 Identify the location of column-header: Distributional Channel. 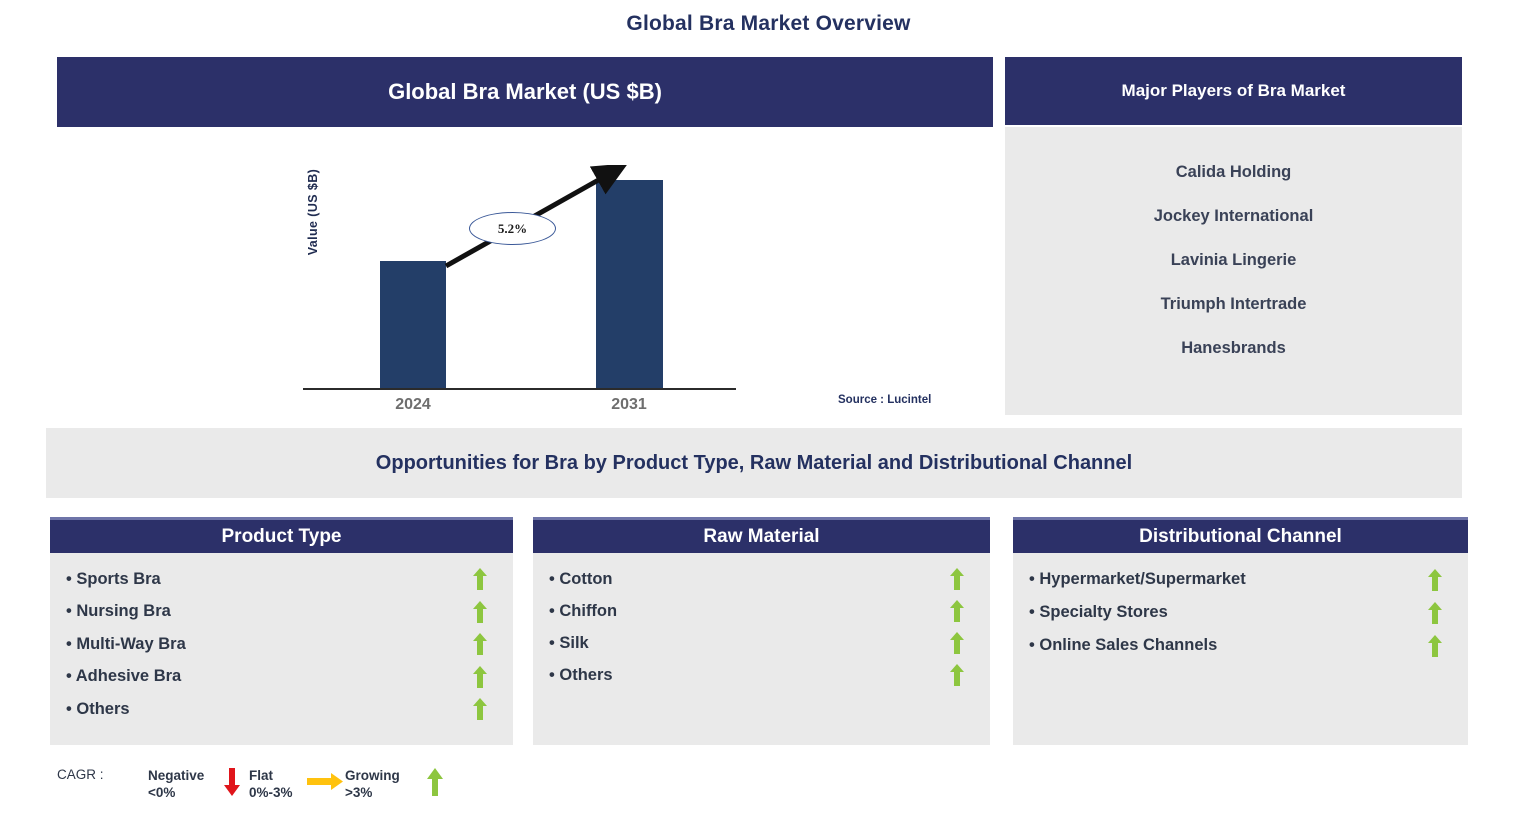
(1240, 535).